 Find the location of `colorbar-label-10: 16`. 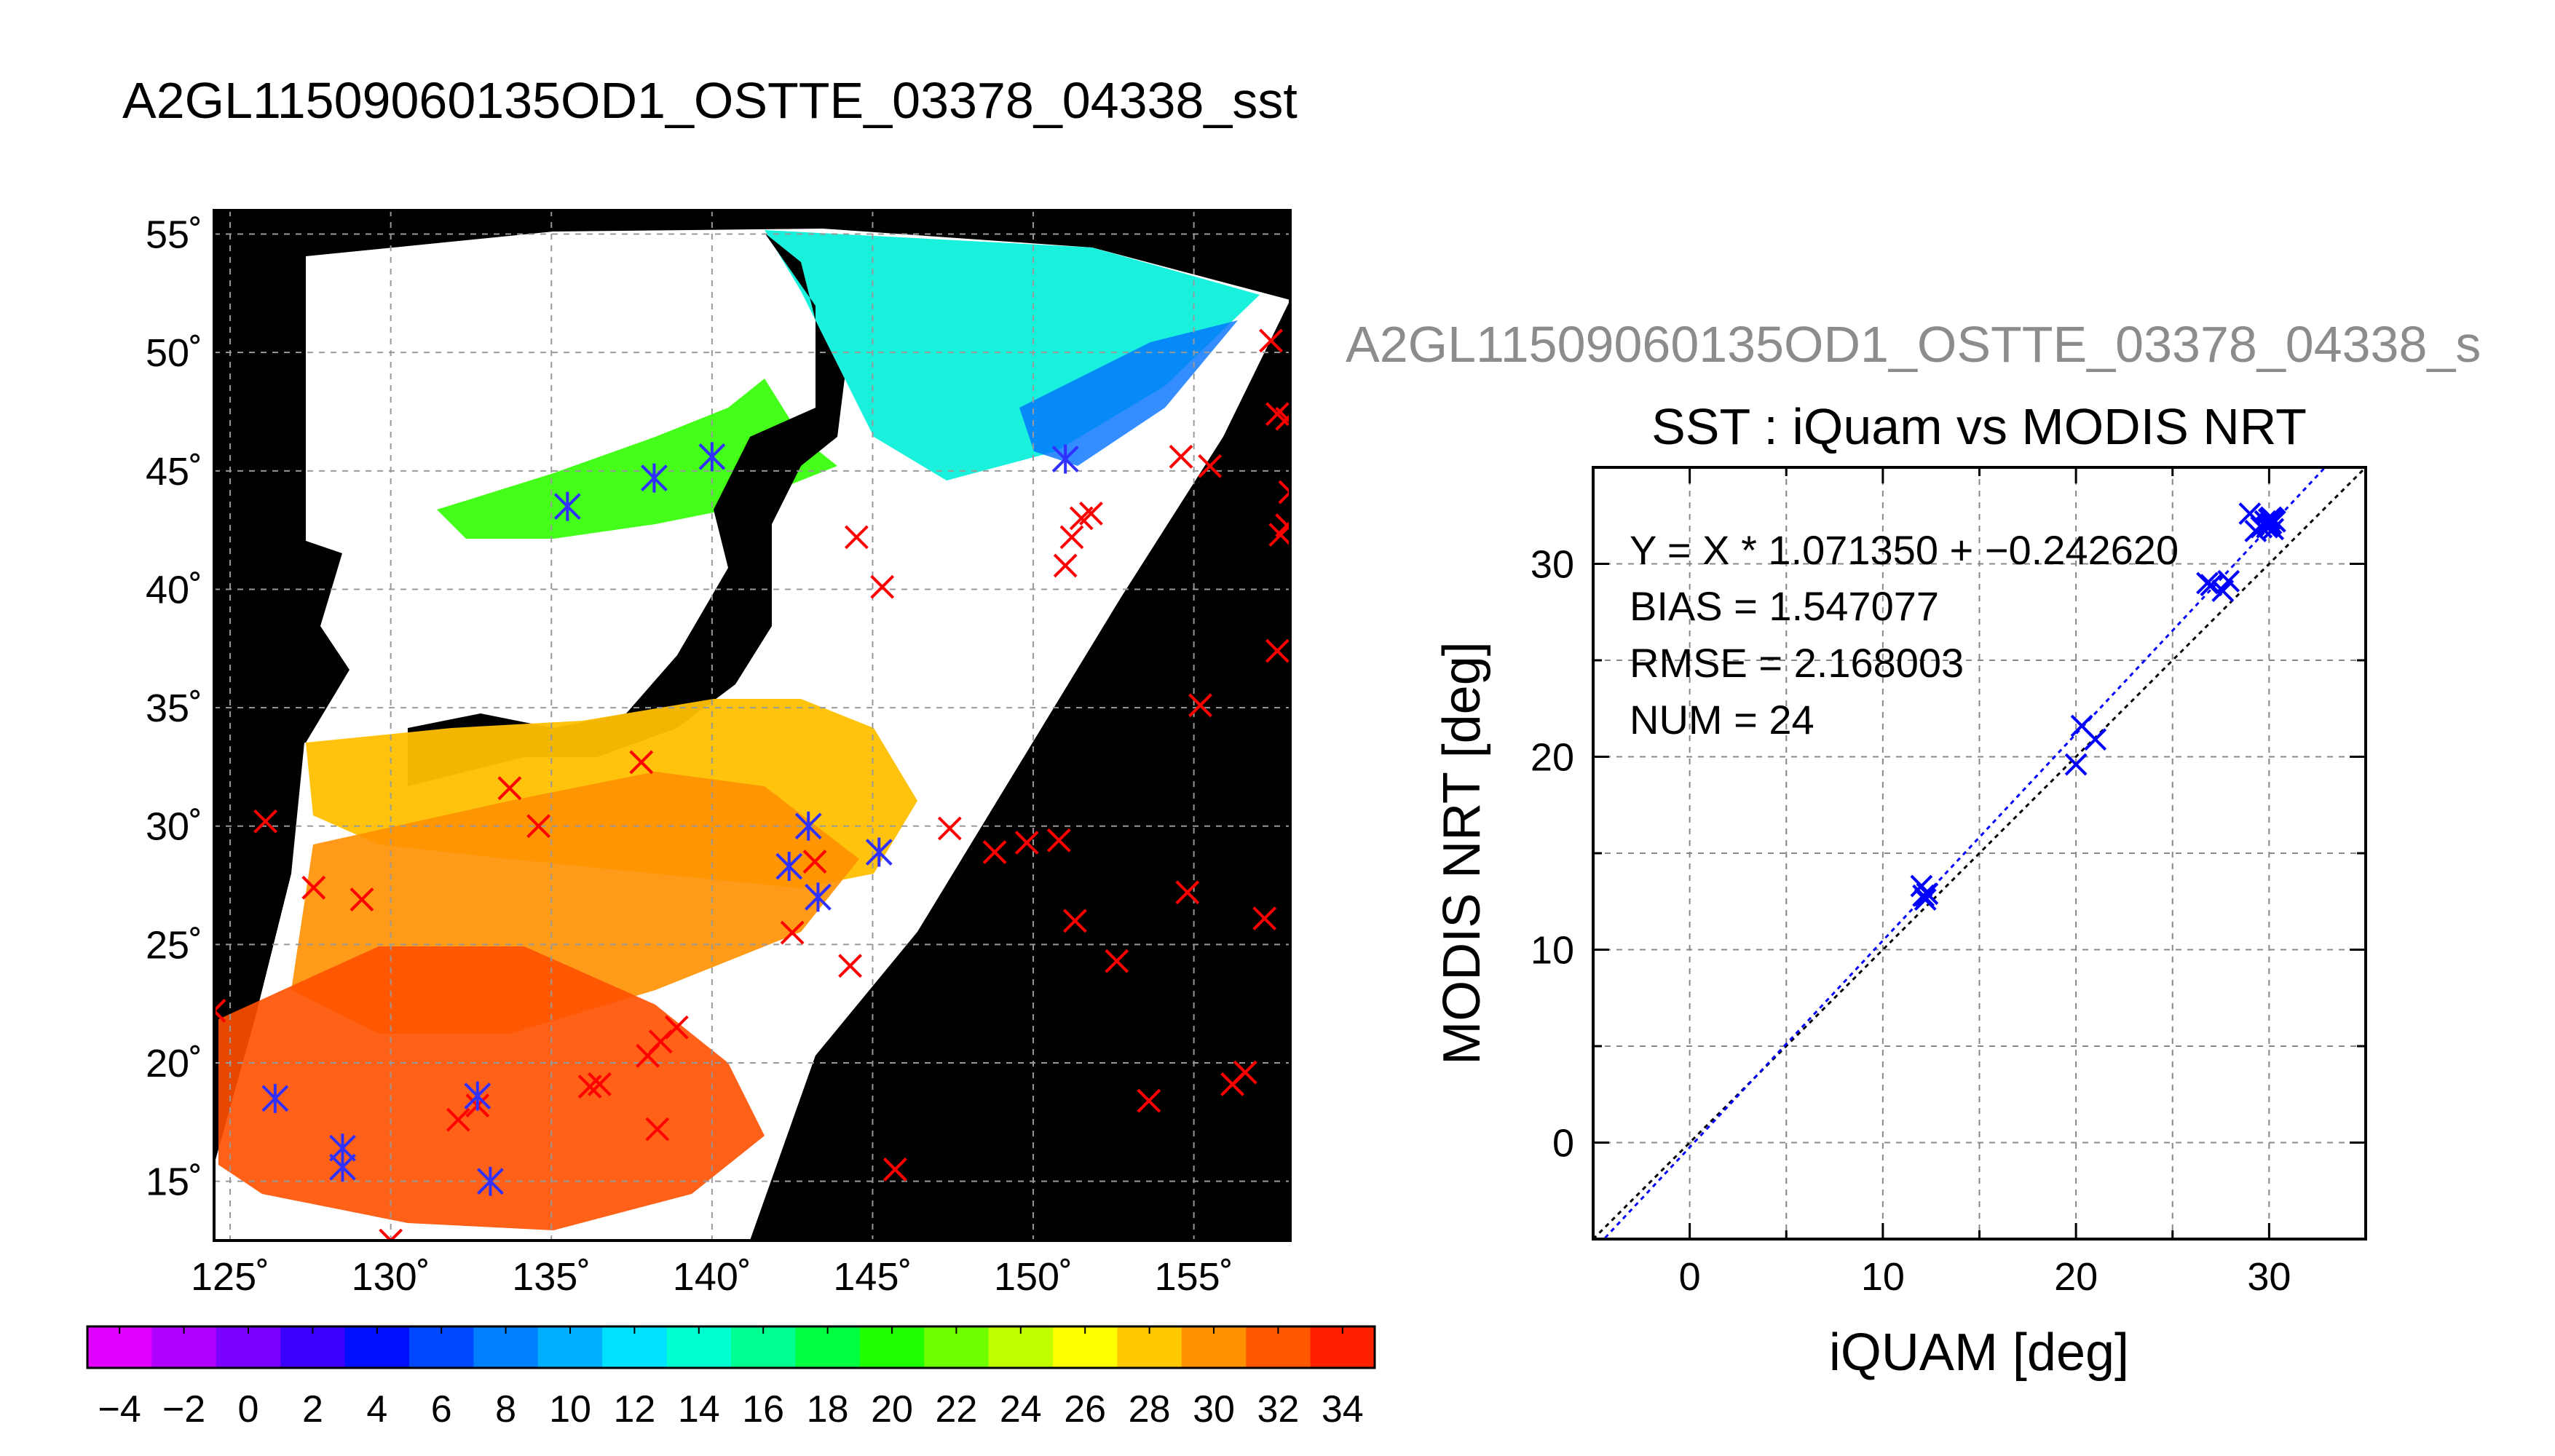

colorbar-label-10: 16 is located at coordinates (763, 1409).